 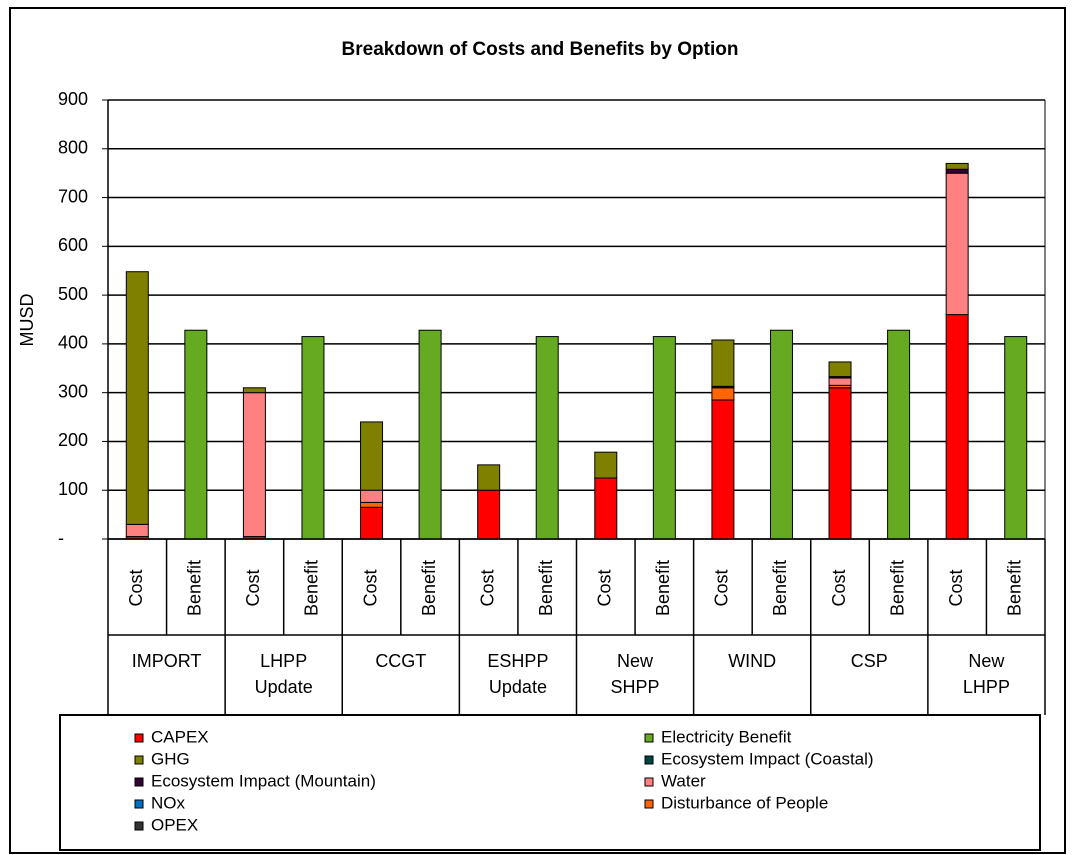 What do you see at coordinates (73, 196) in the screenshot?
I see `y-tick-label: 700` at bounding box center [73, 196].